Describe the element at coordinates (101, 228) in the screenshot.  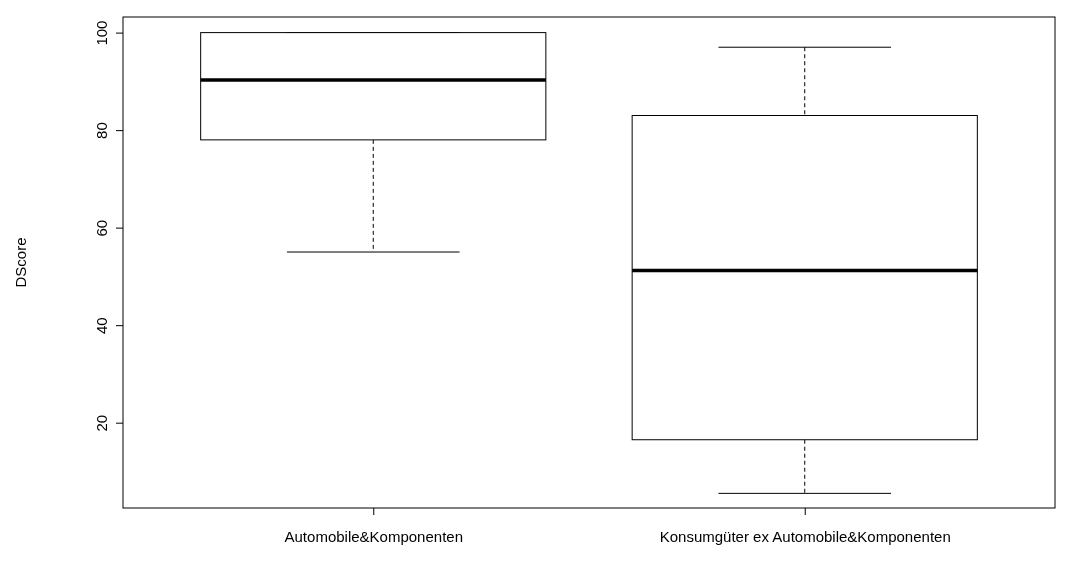
I see `y-tick-label: 60` at that location.